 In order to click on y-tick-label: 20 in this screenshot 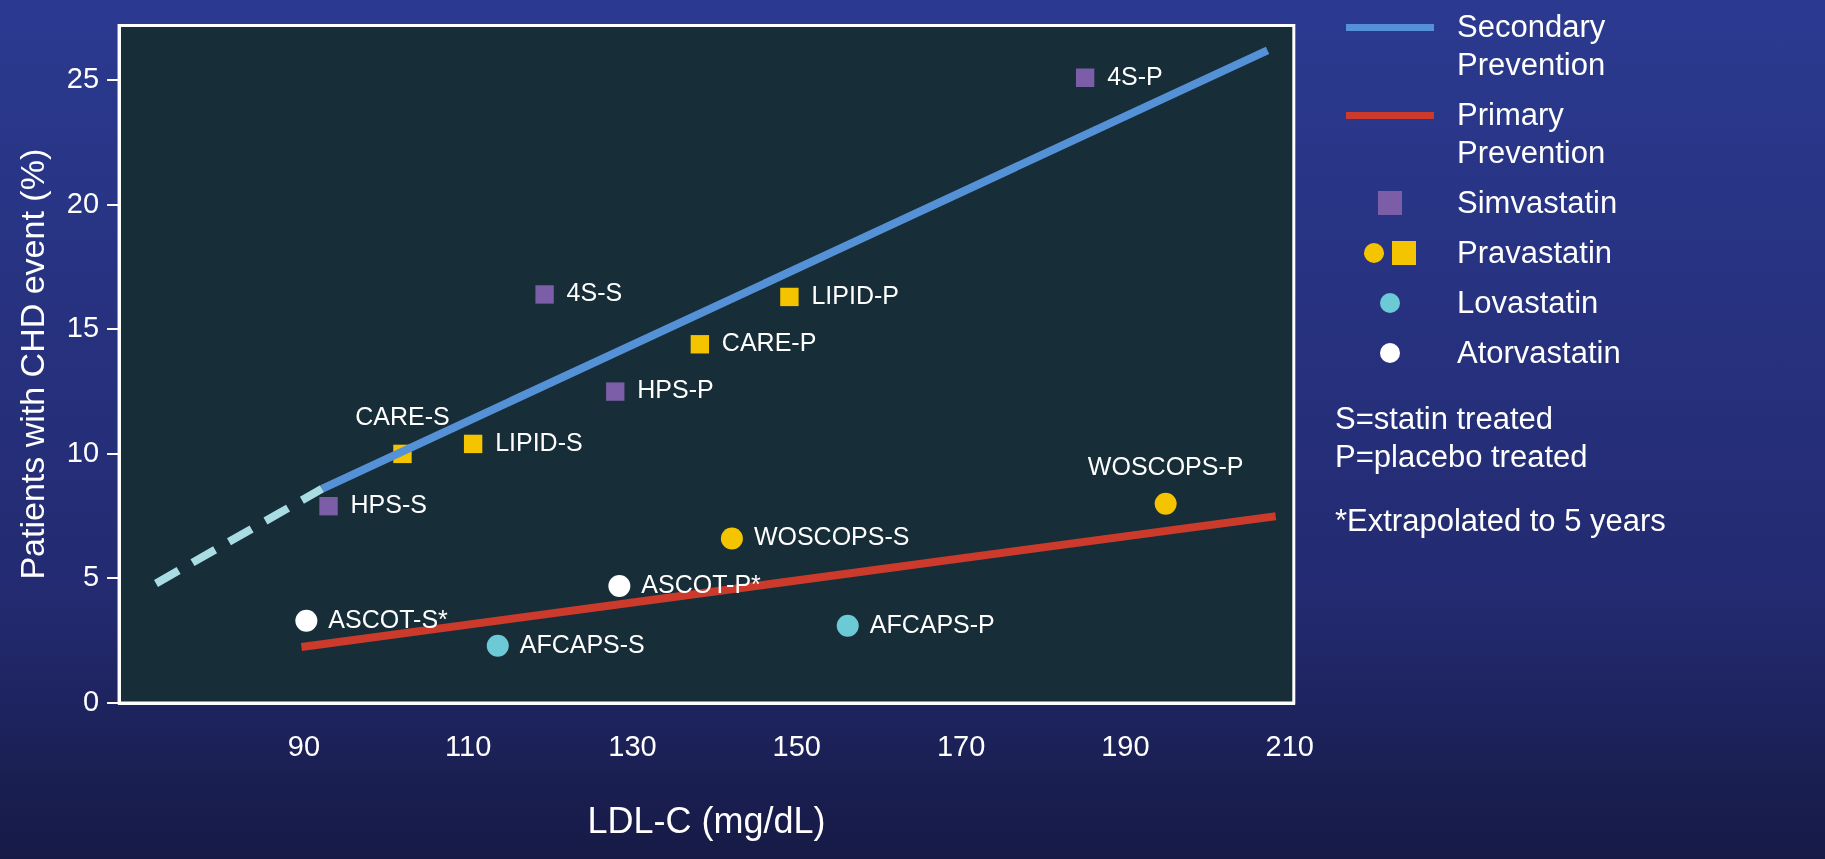, I will do `click(83, 202)`.